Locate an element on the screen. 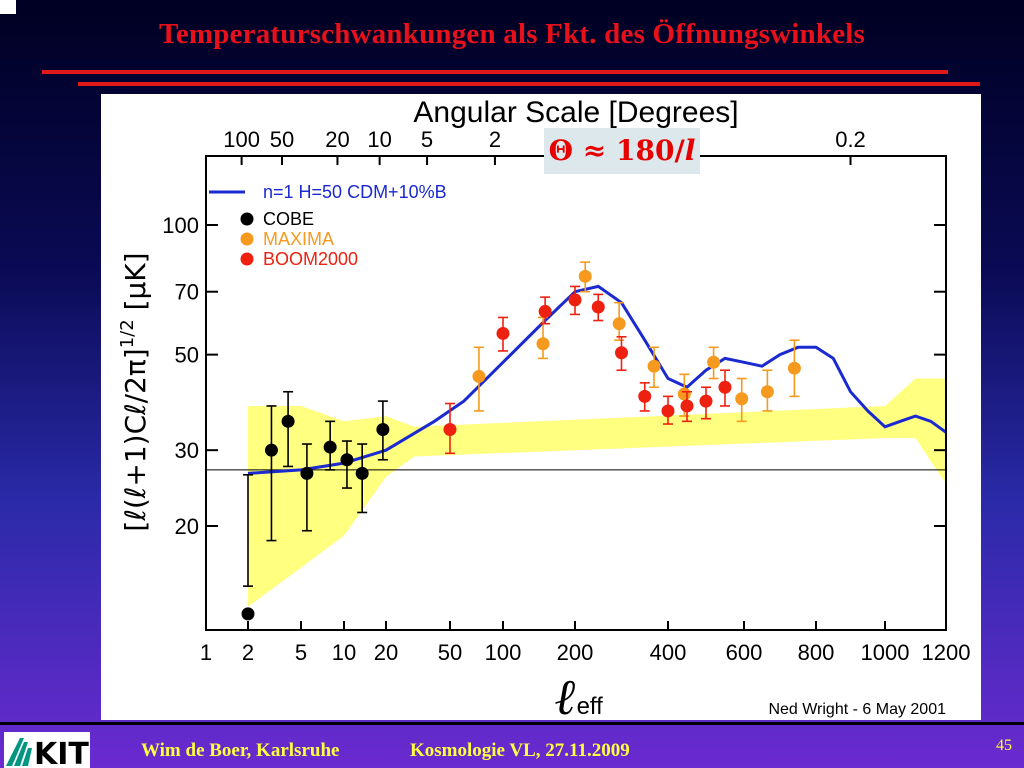 The width and height of the screenshot is (1024, 768). kit-logo: KIT is located at coordinates (47, 750).